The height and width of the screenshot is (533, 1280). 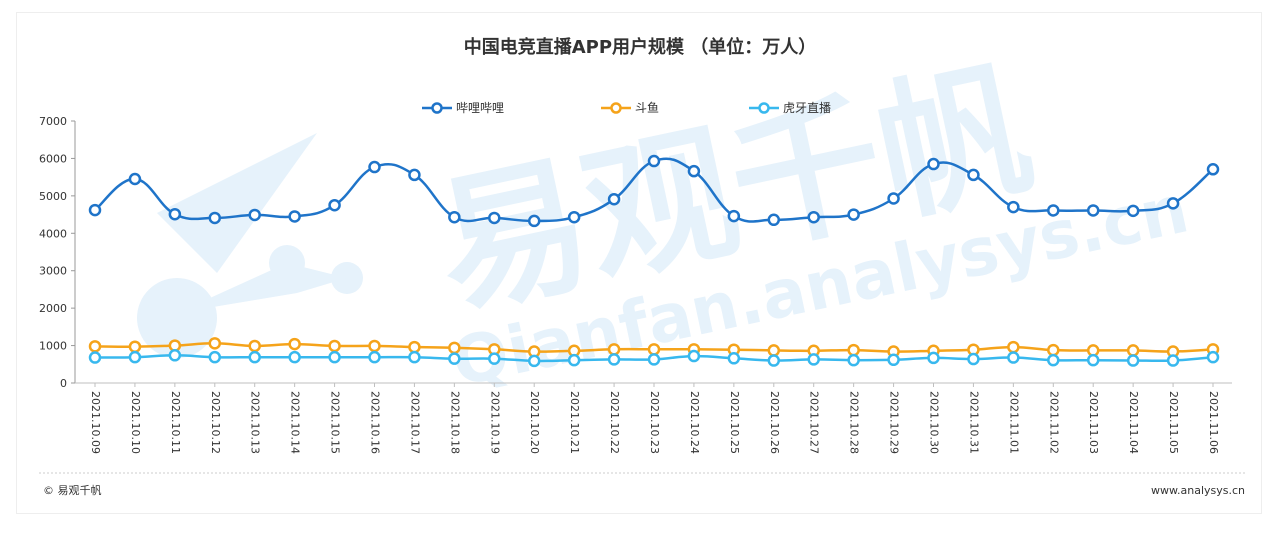 What do you see at coordinates (53, 271) in the screenshot?
I see `y-tick-label: 3000` at bounding box center [53, 271].